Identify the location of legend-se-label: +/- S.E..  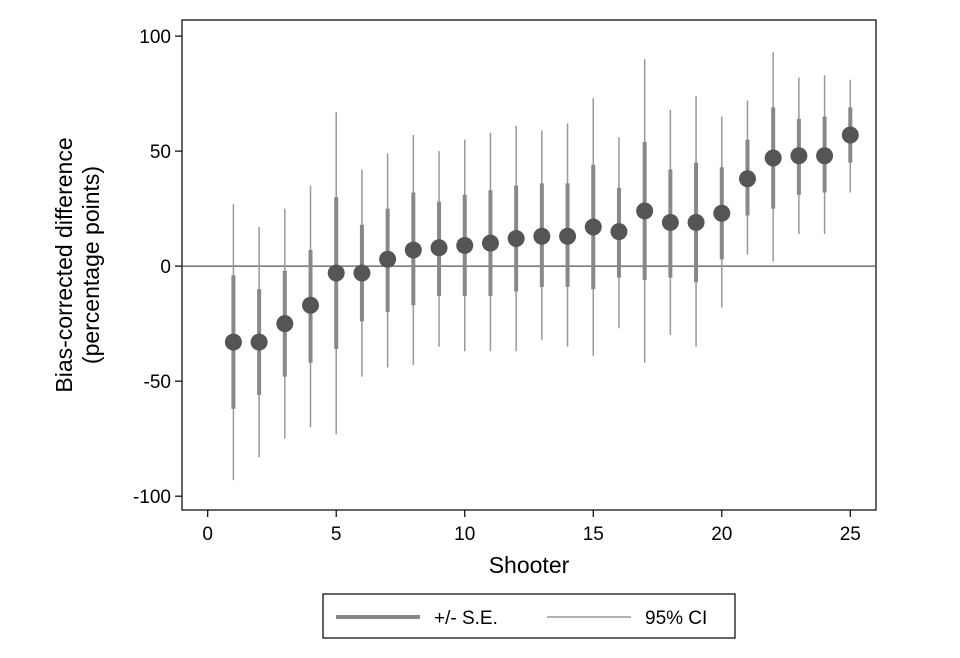
(466, 618).